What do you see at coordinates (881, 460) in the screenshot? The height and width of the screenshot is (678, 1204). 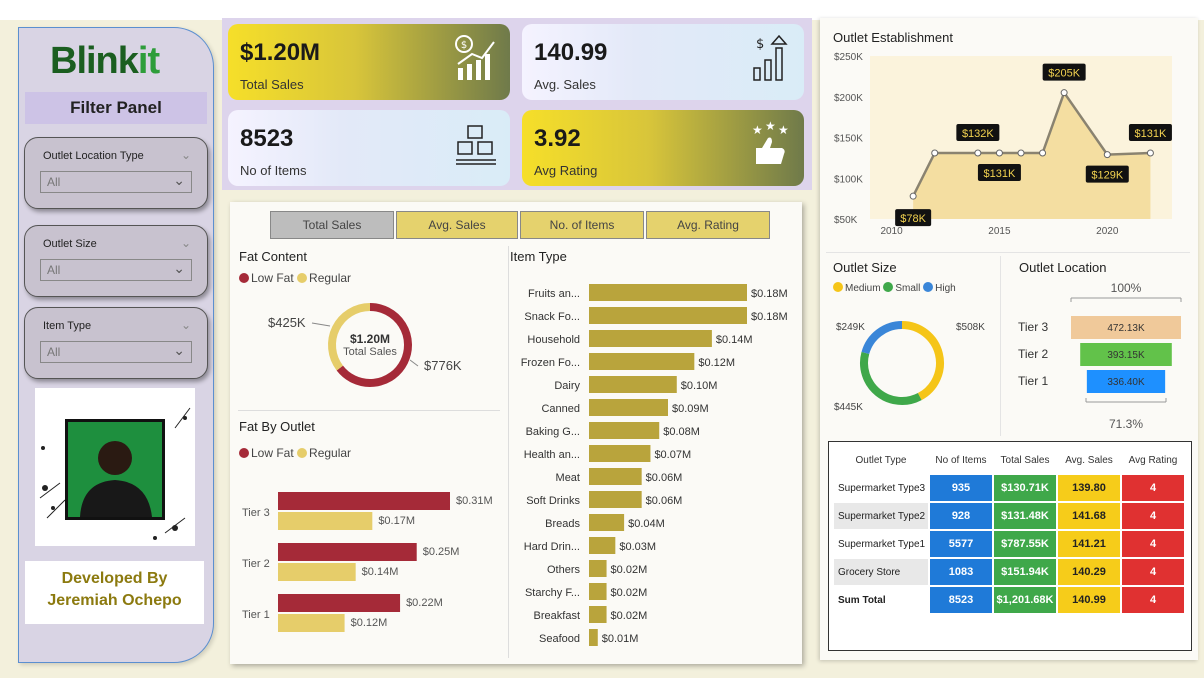 I see `column-header: Outlet Type` at bounding box center [881, 460].